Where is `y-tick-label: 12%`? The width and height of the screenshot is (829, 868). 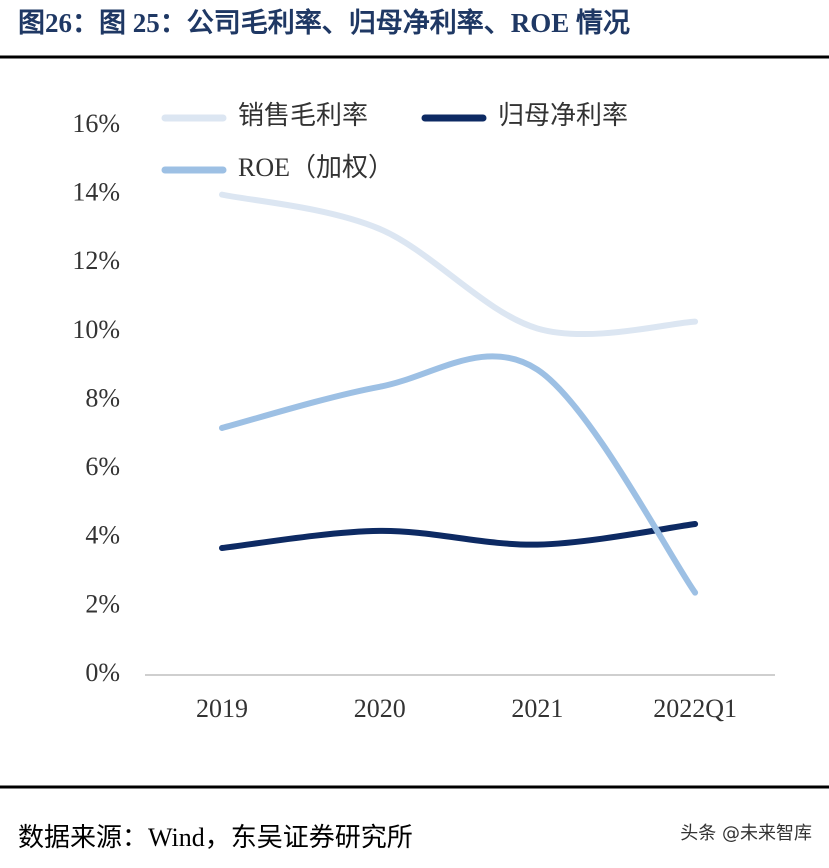 y-tick-label: 12% is located at coordinates (96, 260).